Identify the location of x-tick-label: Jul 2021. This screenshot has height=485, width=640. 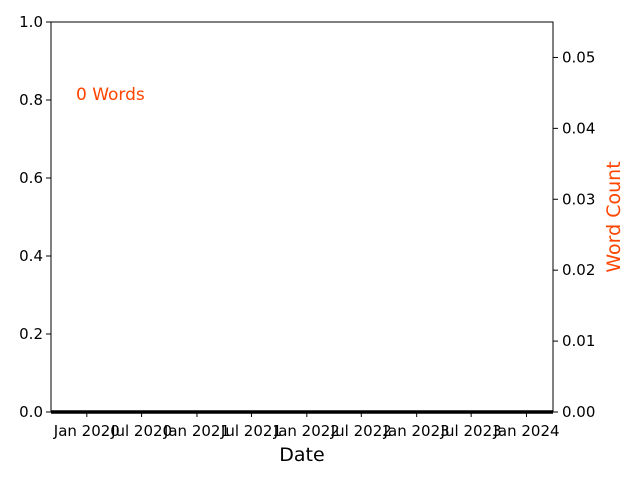
(251, 431).